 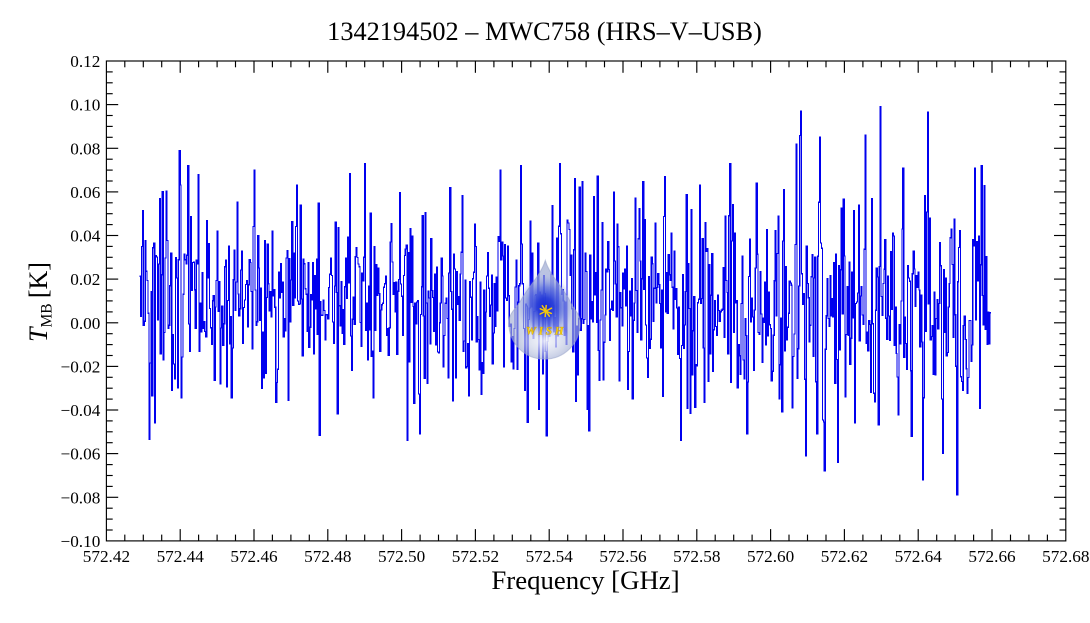 What do you see at coordinates (81, 541) in the screenshot?
I see `svg-text: −0.10` at bounding box center [81, 541].